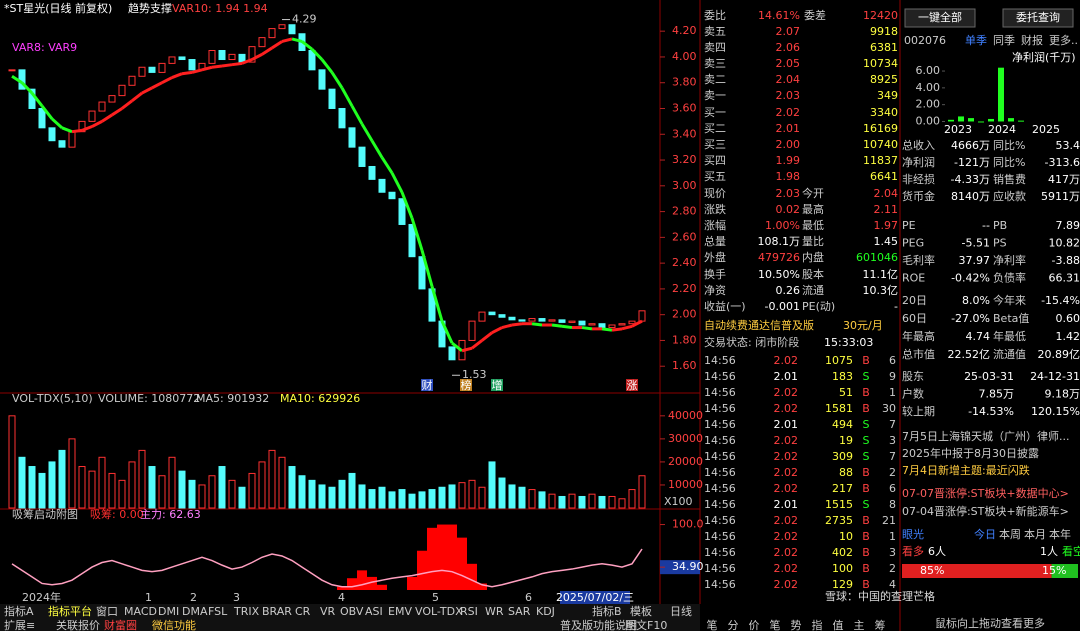  I want to click on button-label: 一键全部, so click(940, 17).